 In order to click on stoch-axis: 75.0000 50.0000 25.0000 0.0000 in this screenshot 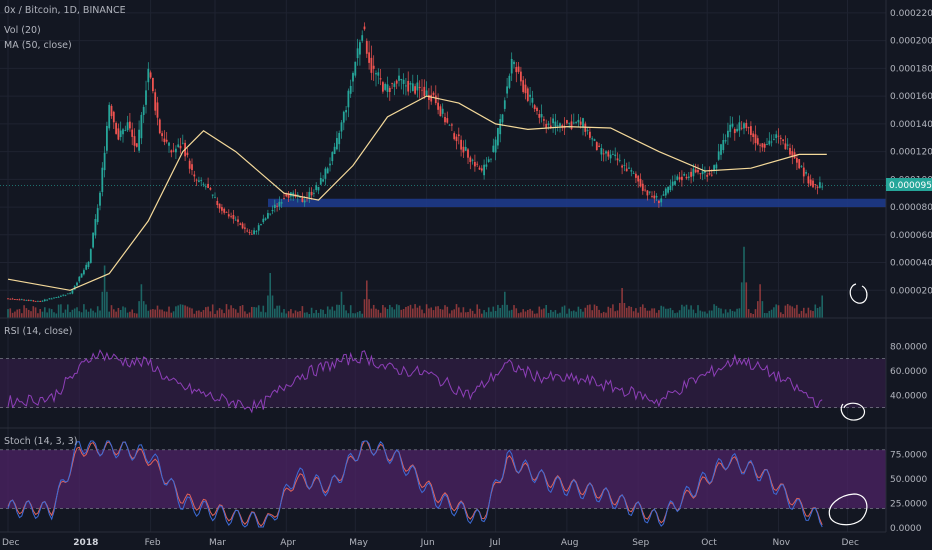, I will do `click(908, 492)`.